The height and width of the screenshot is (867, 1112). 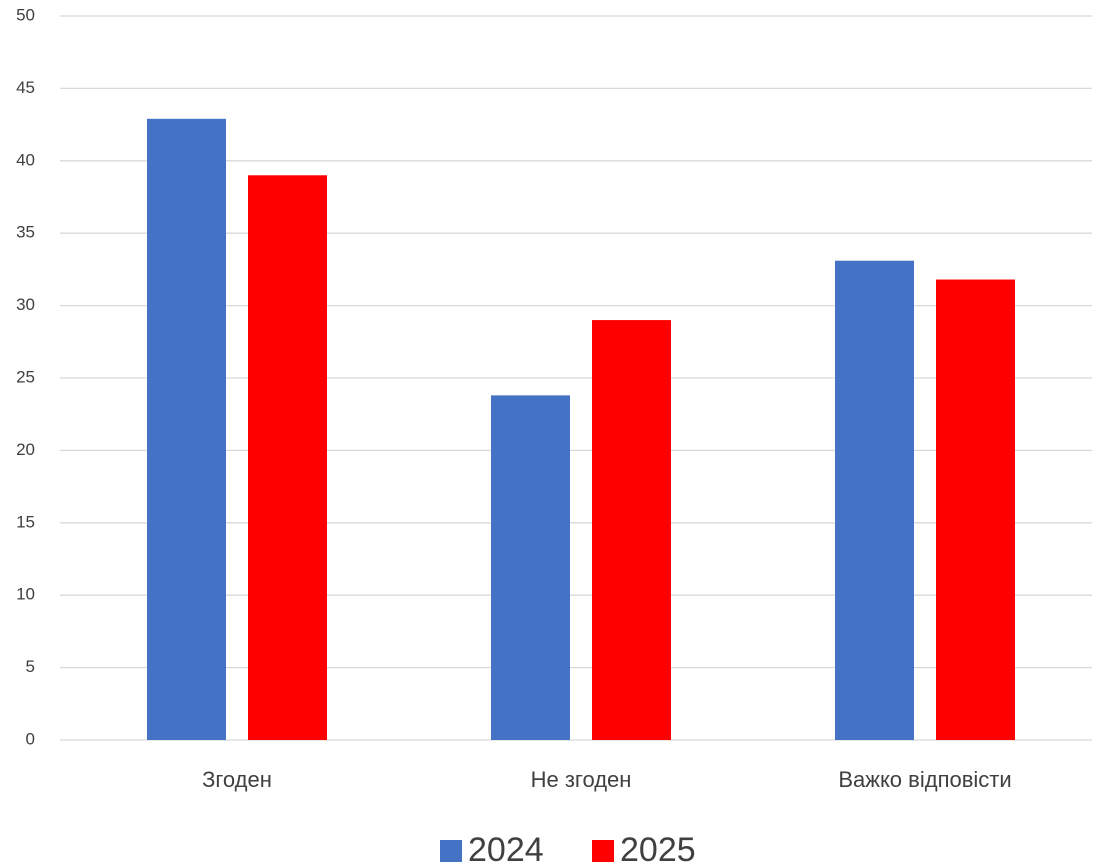 I want to click on legend-label: 2025, so click(x=658, y=849).